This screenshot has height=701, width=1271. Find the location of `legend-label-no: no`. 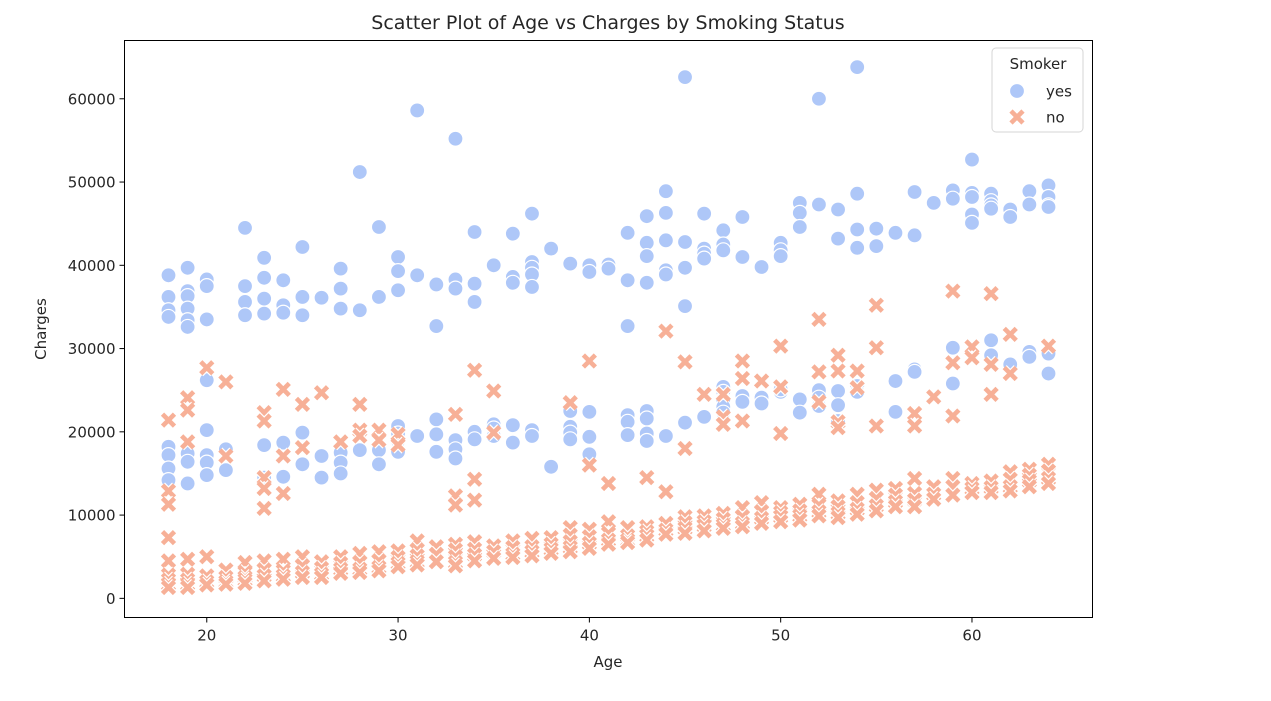

legend-label-no: no is located at coordinates (1055, 118).